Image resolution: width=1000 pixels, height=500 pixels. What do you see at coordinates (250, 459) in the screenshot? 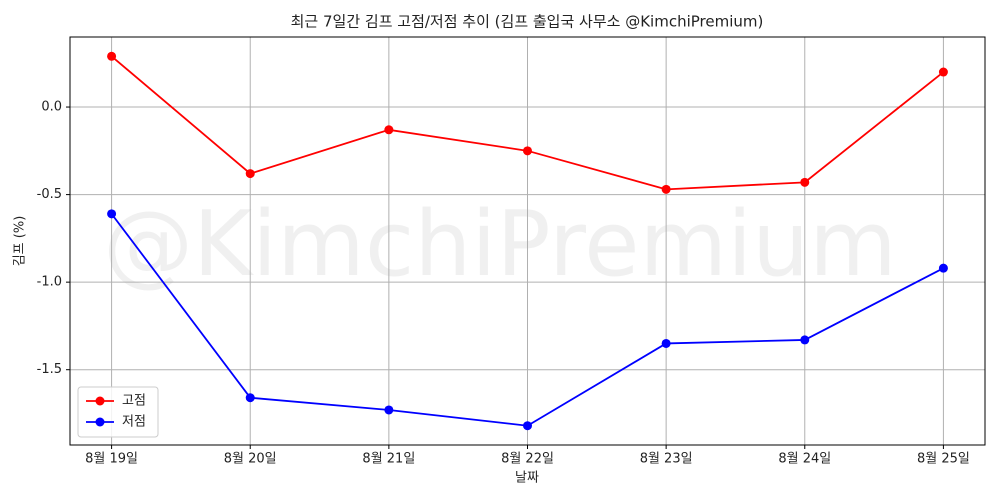
I see `x-tick-label: 8월 20일` at bounding box center [250, 459].